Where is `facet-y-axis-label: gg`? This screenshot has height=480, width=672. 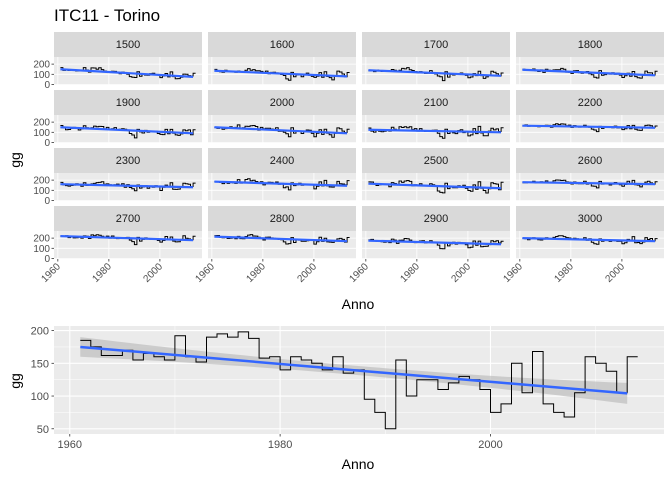 facet-y-axis-label: gg is located at coordinates (15, 160).